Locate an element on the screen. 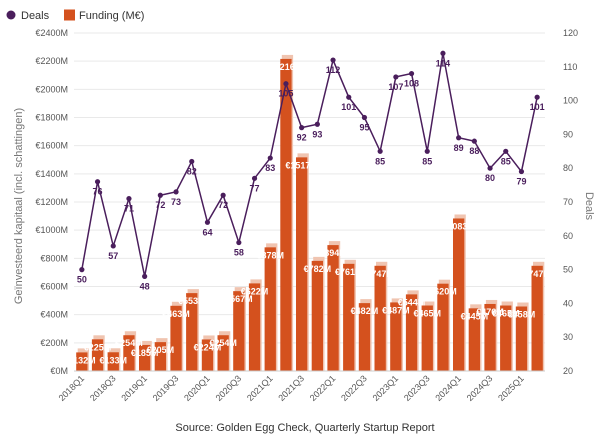 The height and width of the screenshot is (445, 600). funding-data-label: €225M is located at coordinates (98, 347).